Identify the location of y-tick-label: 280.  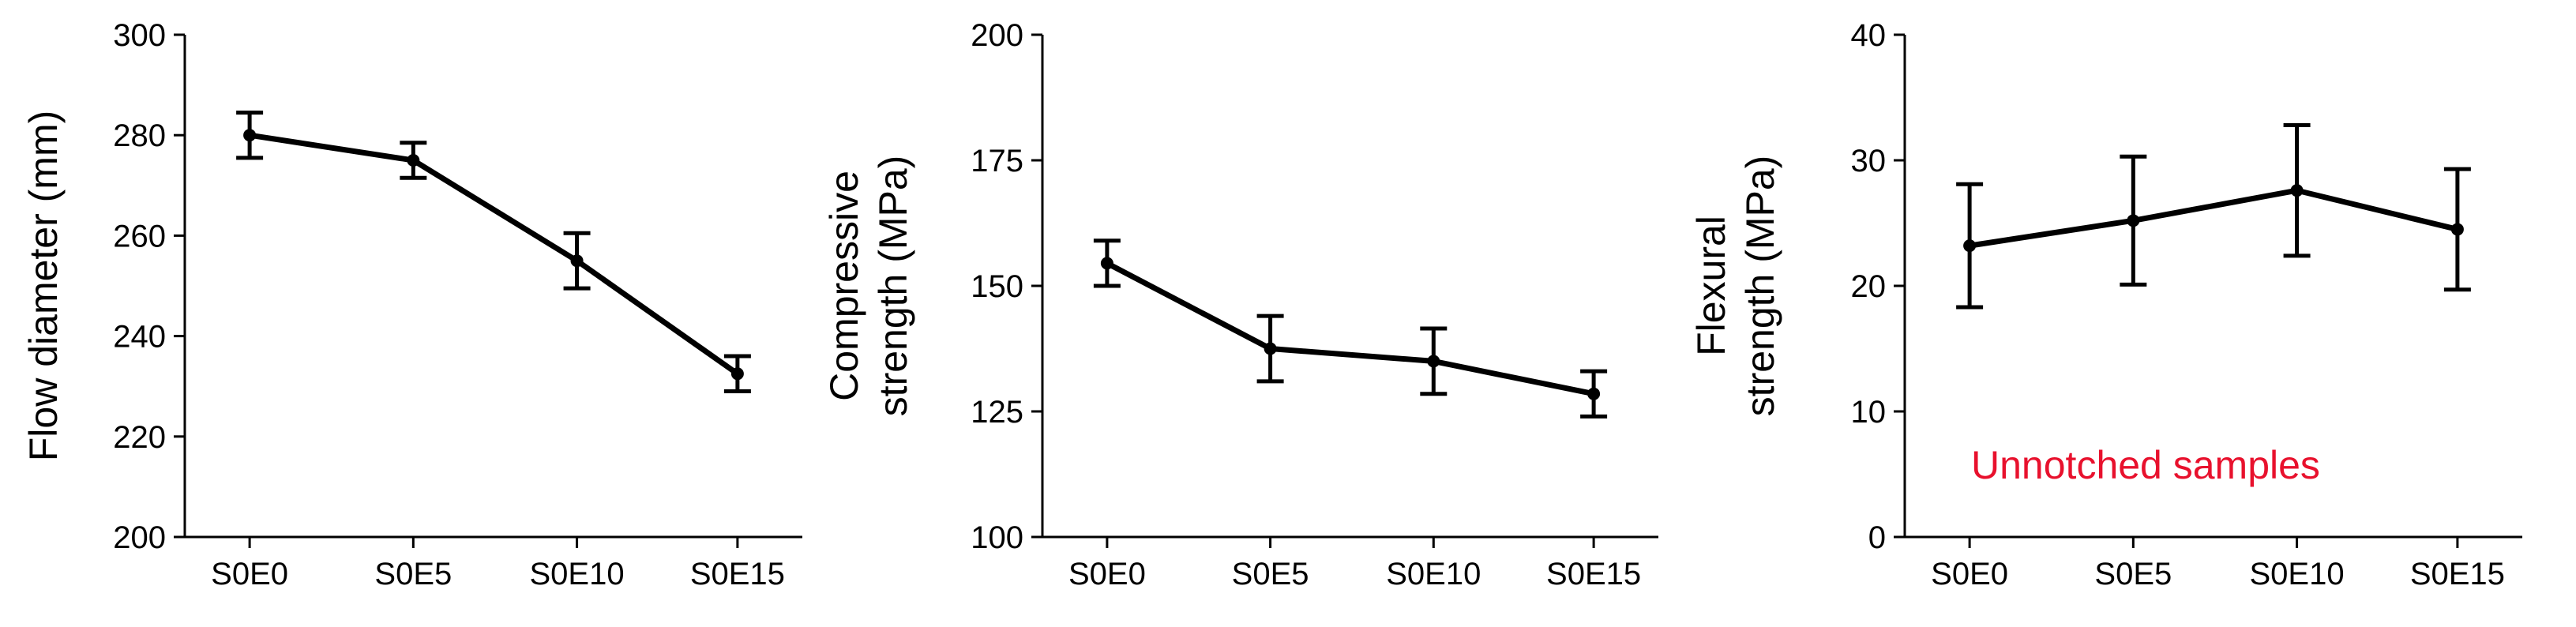
(139, 135).